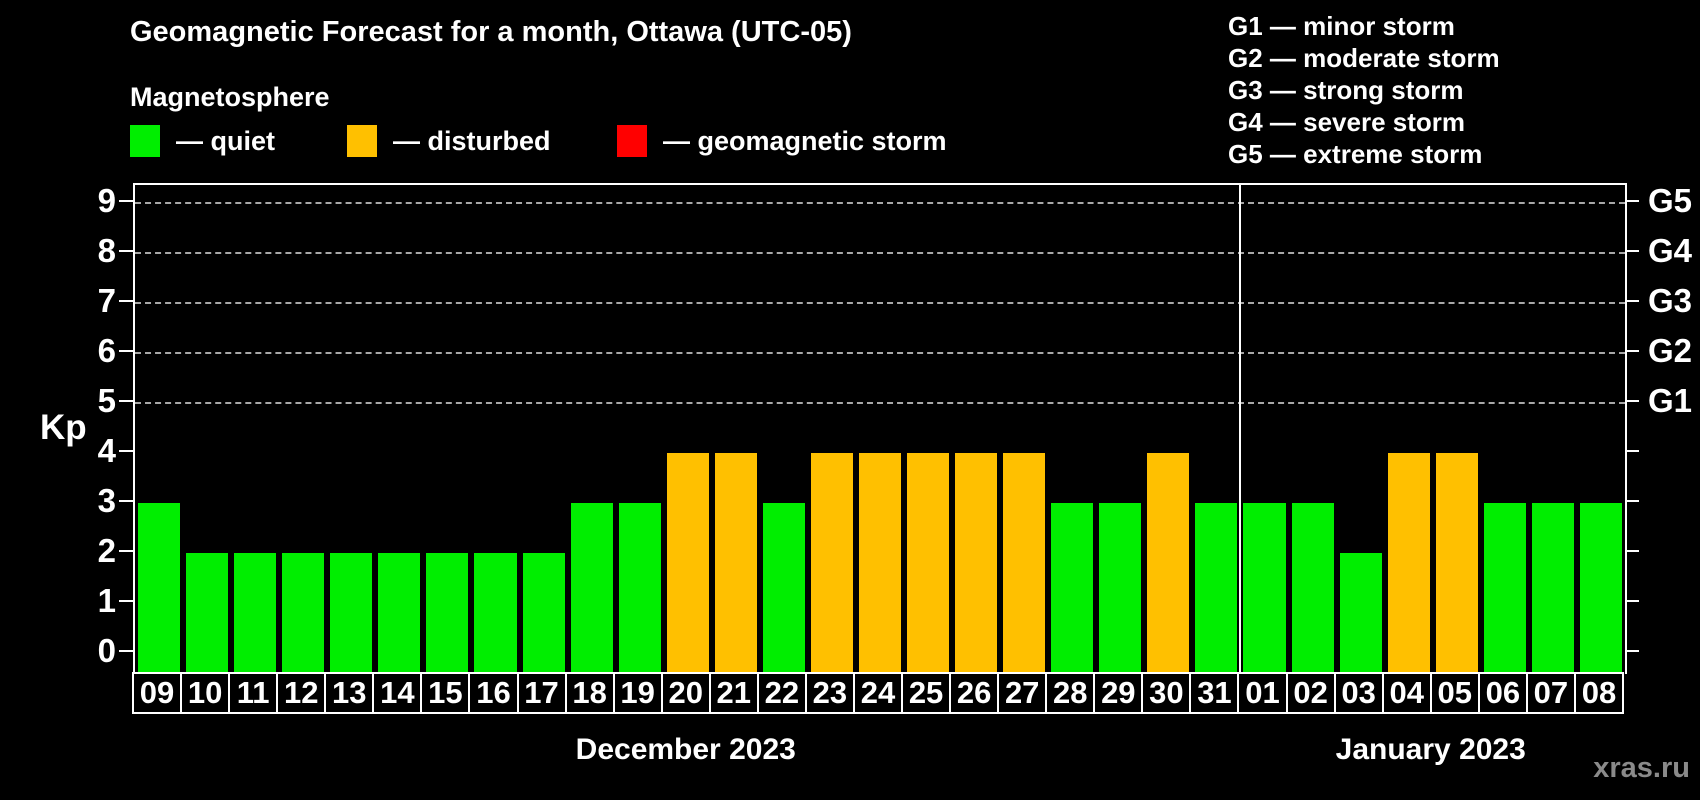  Describe the element at coordinates (880, 403) in the screenshot. I see `gridline-kp5` at that location.